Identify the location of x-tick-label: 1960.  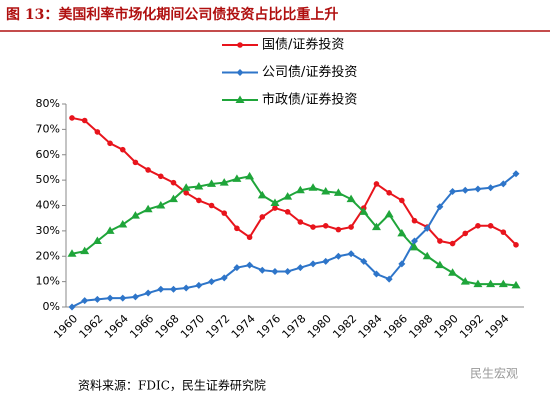
(65, 326).